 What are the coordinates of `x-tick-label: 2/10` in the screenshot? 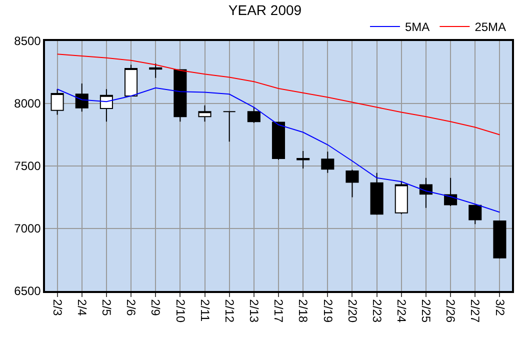 It's located at (180, 311).